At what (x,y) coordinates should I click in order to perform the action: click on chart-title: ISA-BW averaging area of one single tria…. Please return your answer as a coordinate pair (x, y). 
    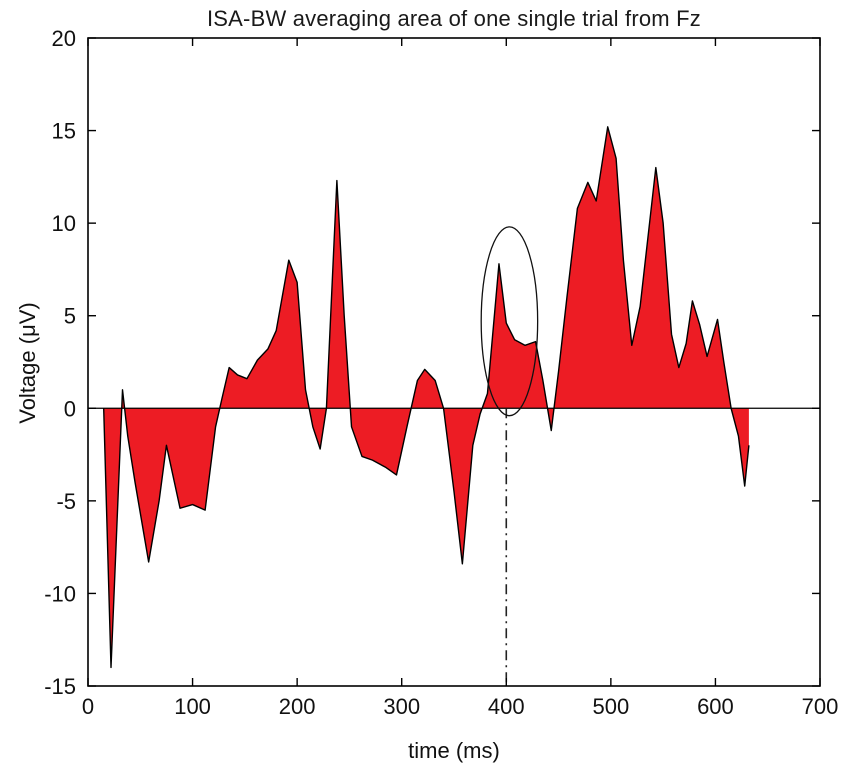
    Looking at the image, I should click on (453, 18).